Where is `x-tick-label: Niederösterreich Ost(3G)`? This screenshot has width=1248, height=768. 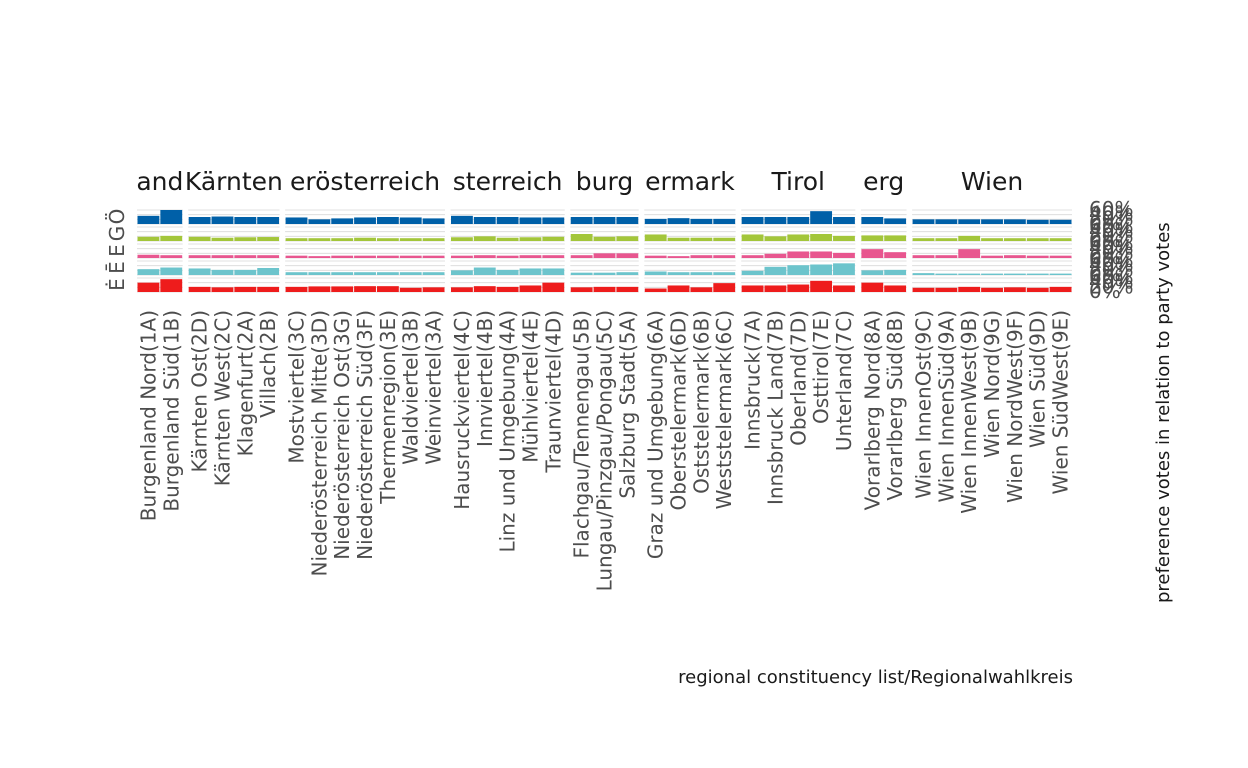 x-tick-label: Niederösterreich Ost(3G) is located at coordinates (342, 435).